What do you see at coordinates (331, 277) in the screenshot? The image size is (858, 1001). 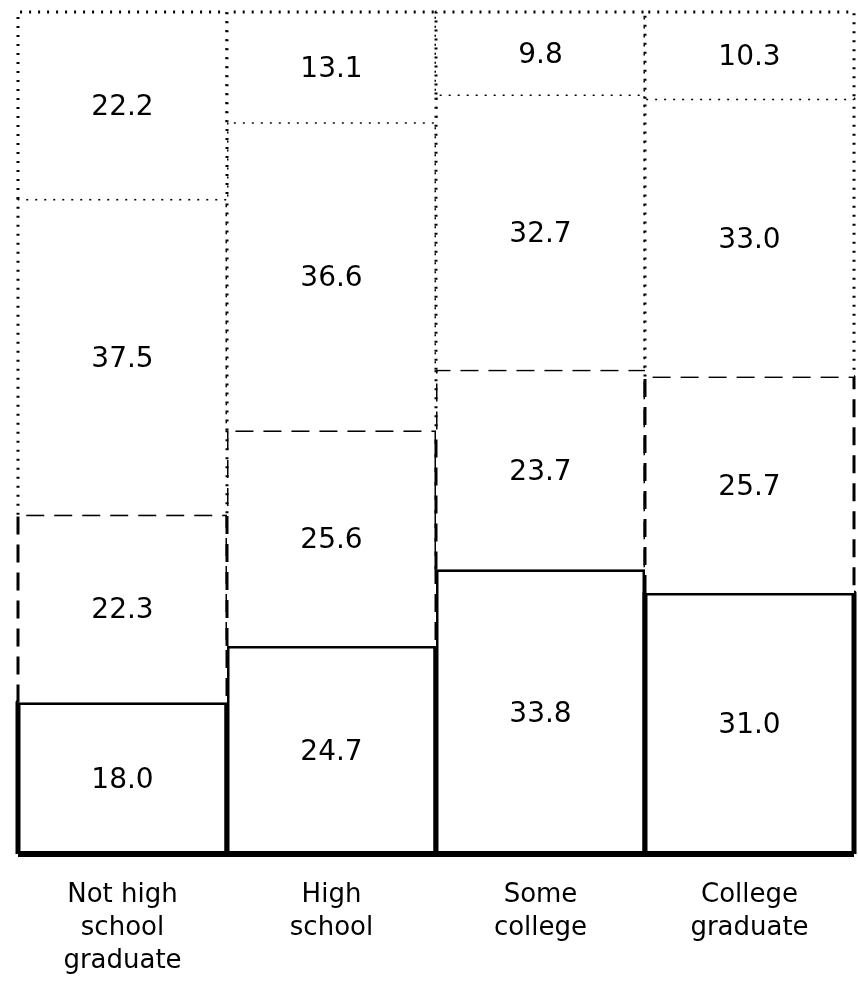 I see `data-label: 36.6` at bounding box center [331, 277].